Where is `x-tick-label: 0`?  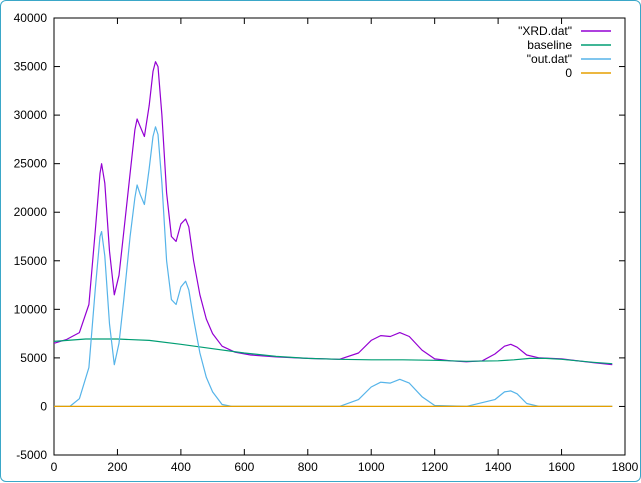
x-tick-label: 0 is located at coordinates (54, 467).